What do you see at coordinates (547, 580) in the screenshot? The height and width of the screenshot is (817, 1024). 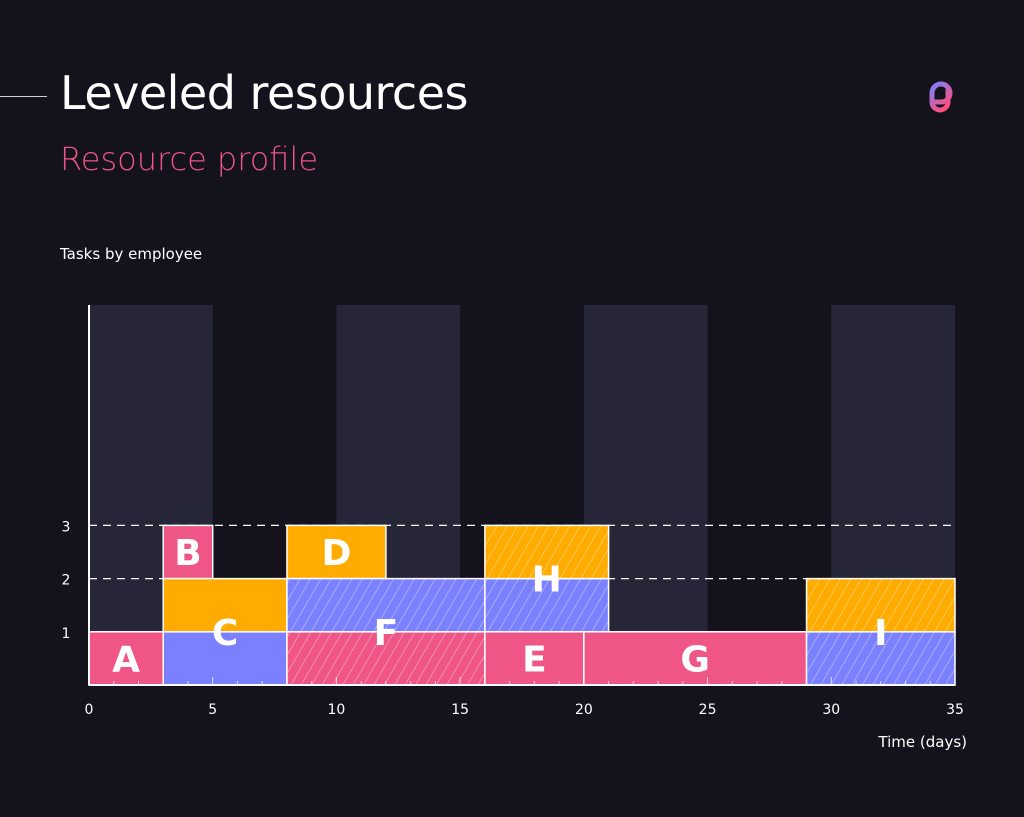 I see `task-label: H` at bounding box center [547, 580].